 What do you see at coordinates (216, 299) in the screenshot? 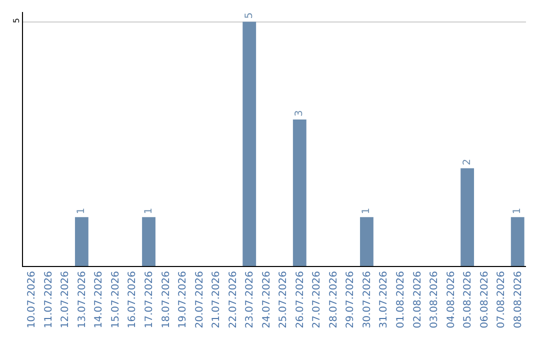
I see `x-tick-label: 21.07.2026` at bounding box center [216, 299].